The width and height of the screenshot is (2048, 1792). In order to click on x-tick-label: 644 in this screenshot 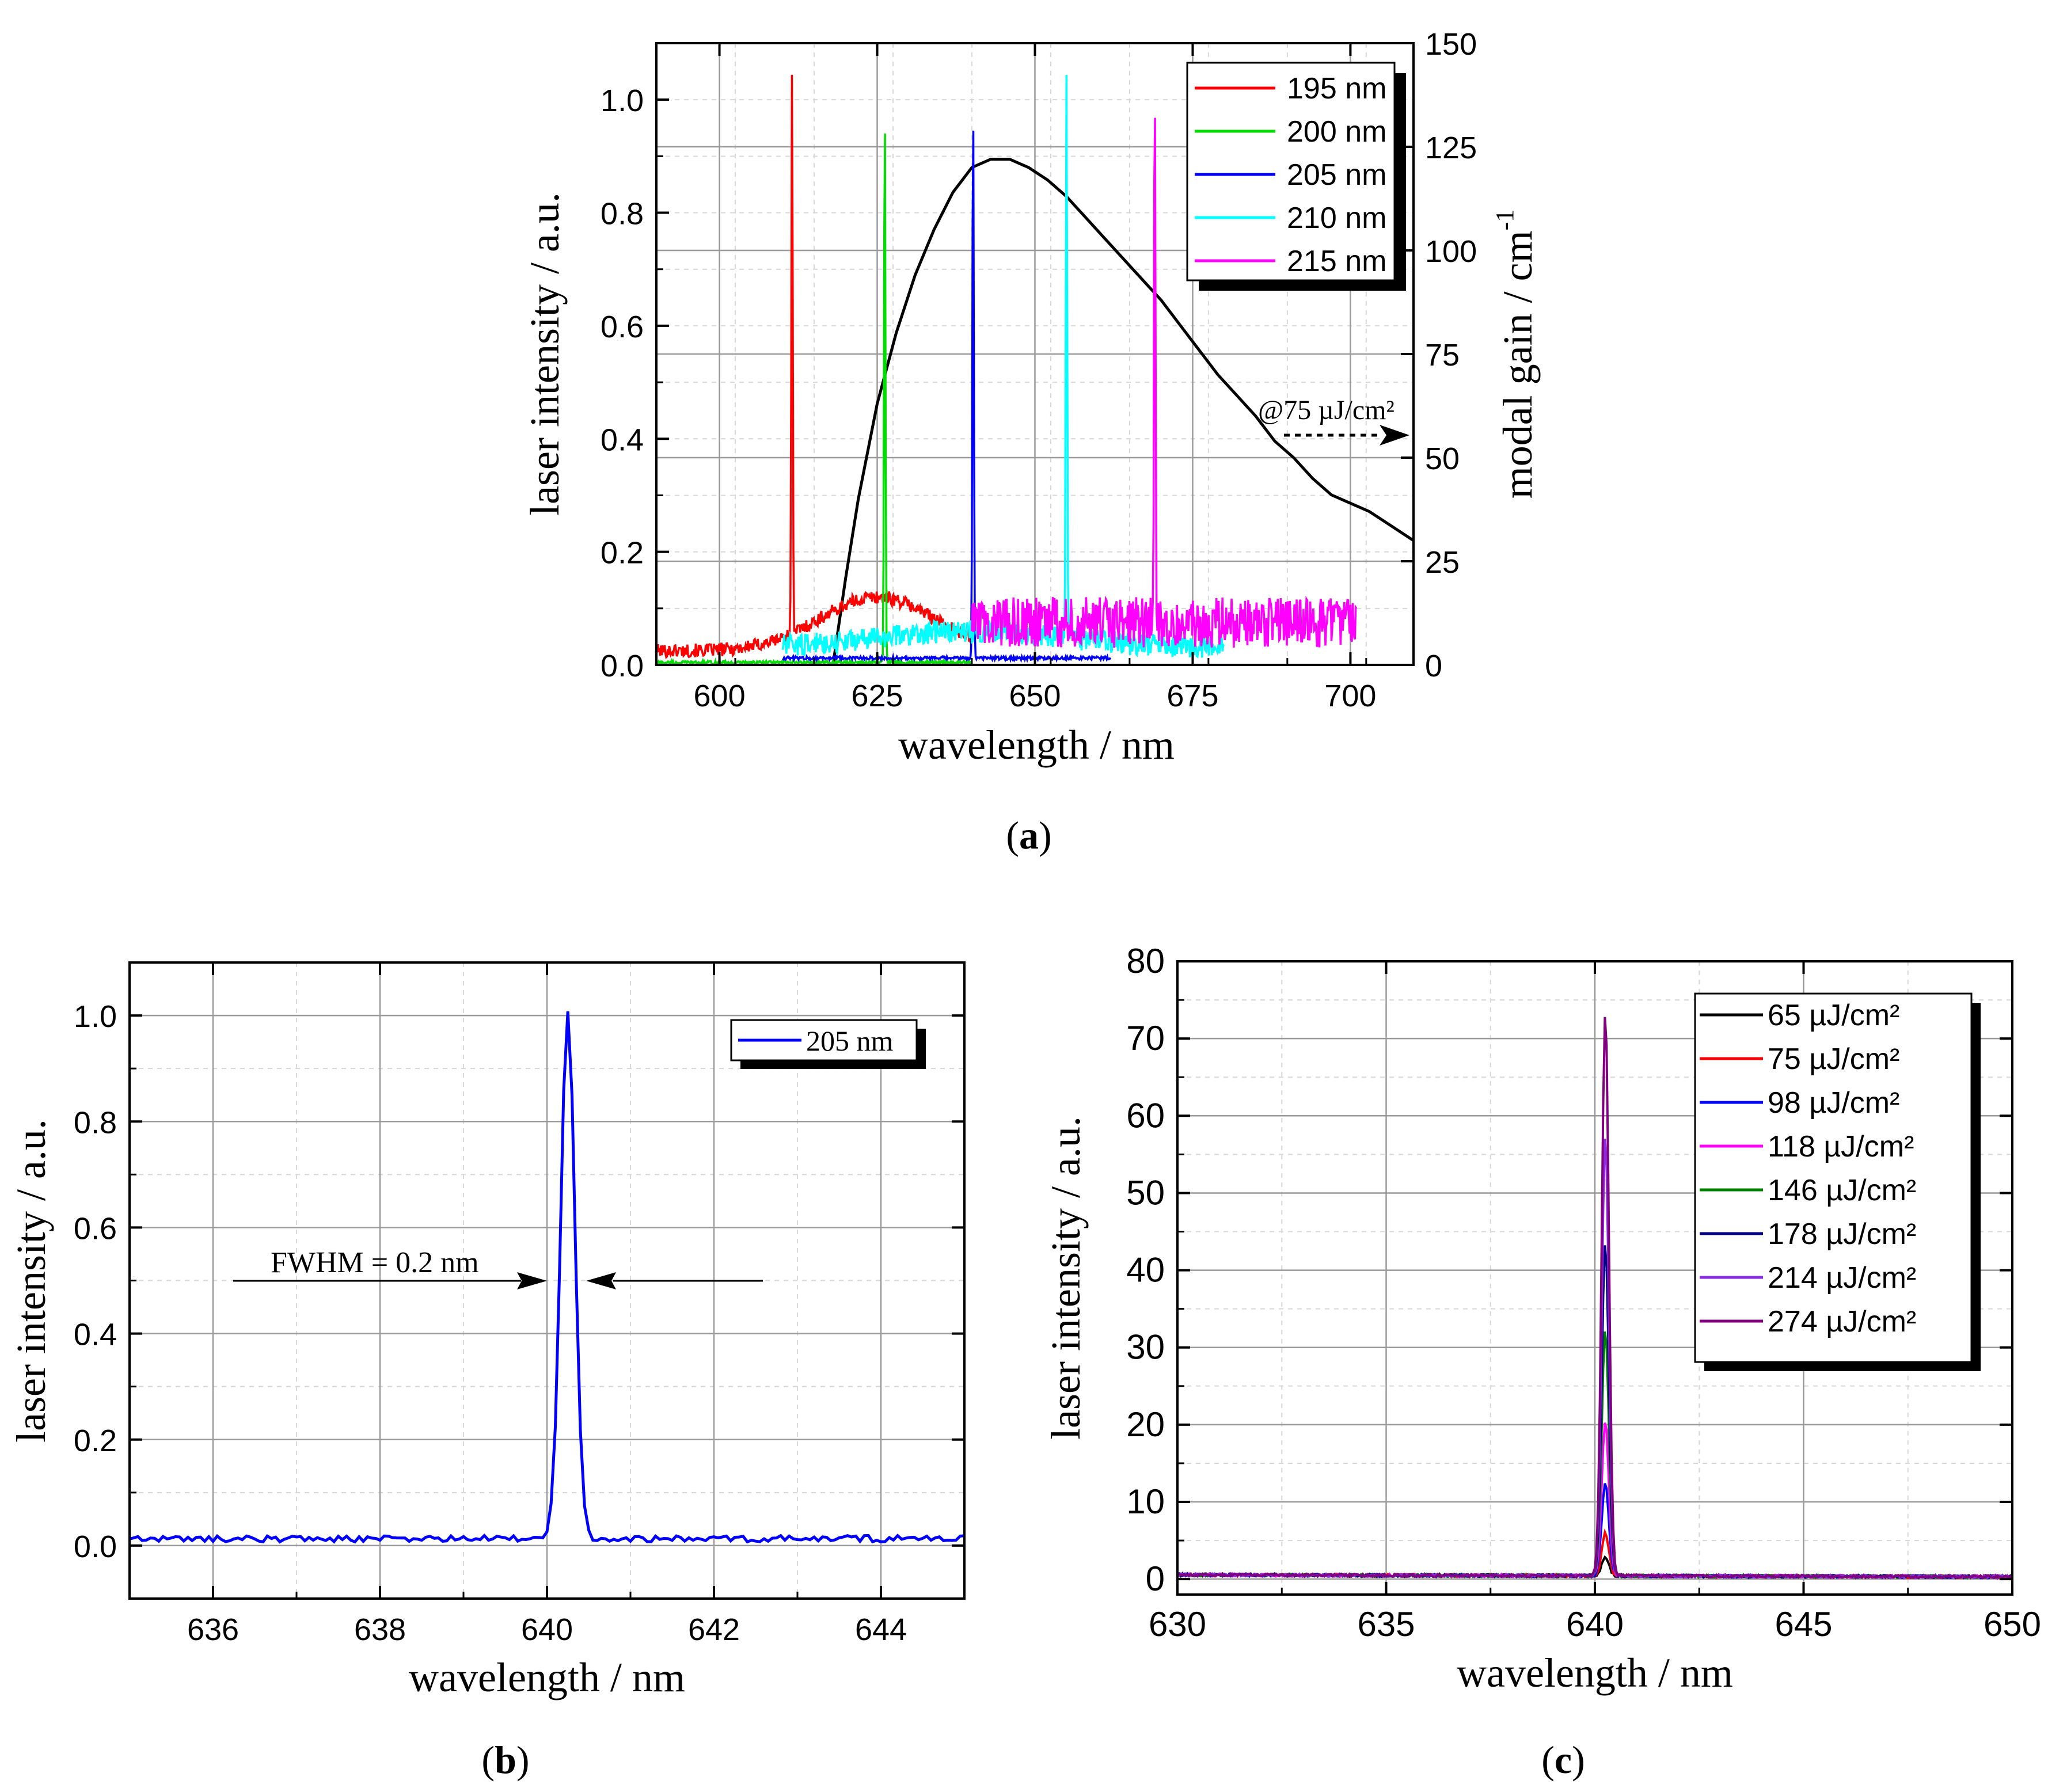, I will do `click(881, 1629)`.